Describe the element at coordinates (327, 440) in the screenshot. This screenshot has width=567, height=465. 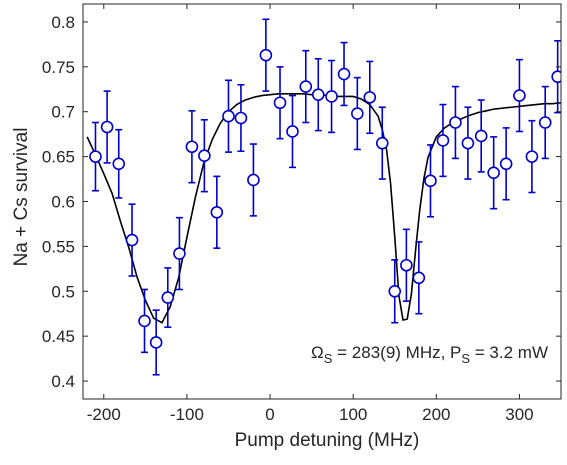
I see `x-axis-label: Pump detuning (MHz)` at that location.